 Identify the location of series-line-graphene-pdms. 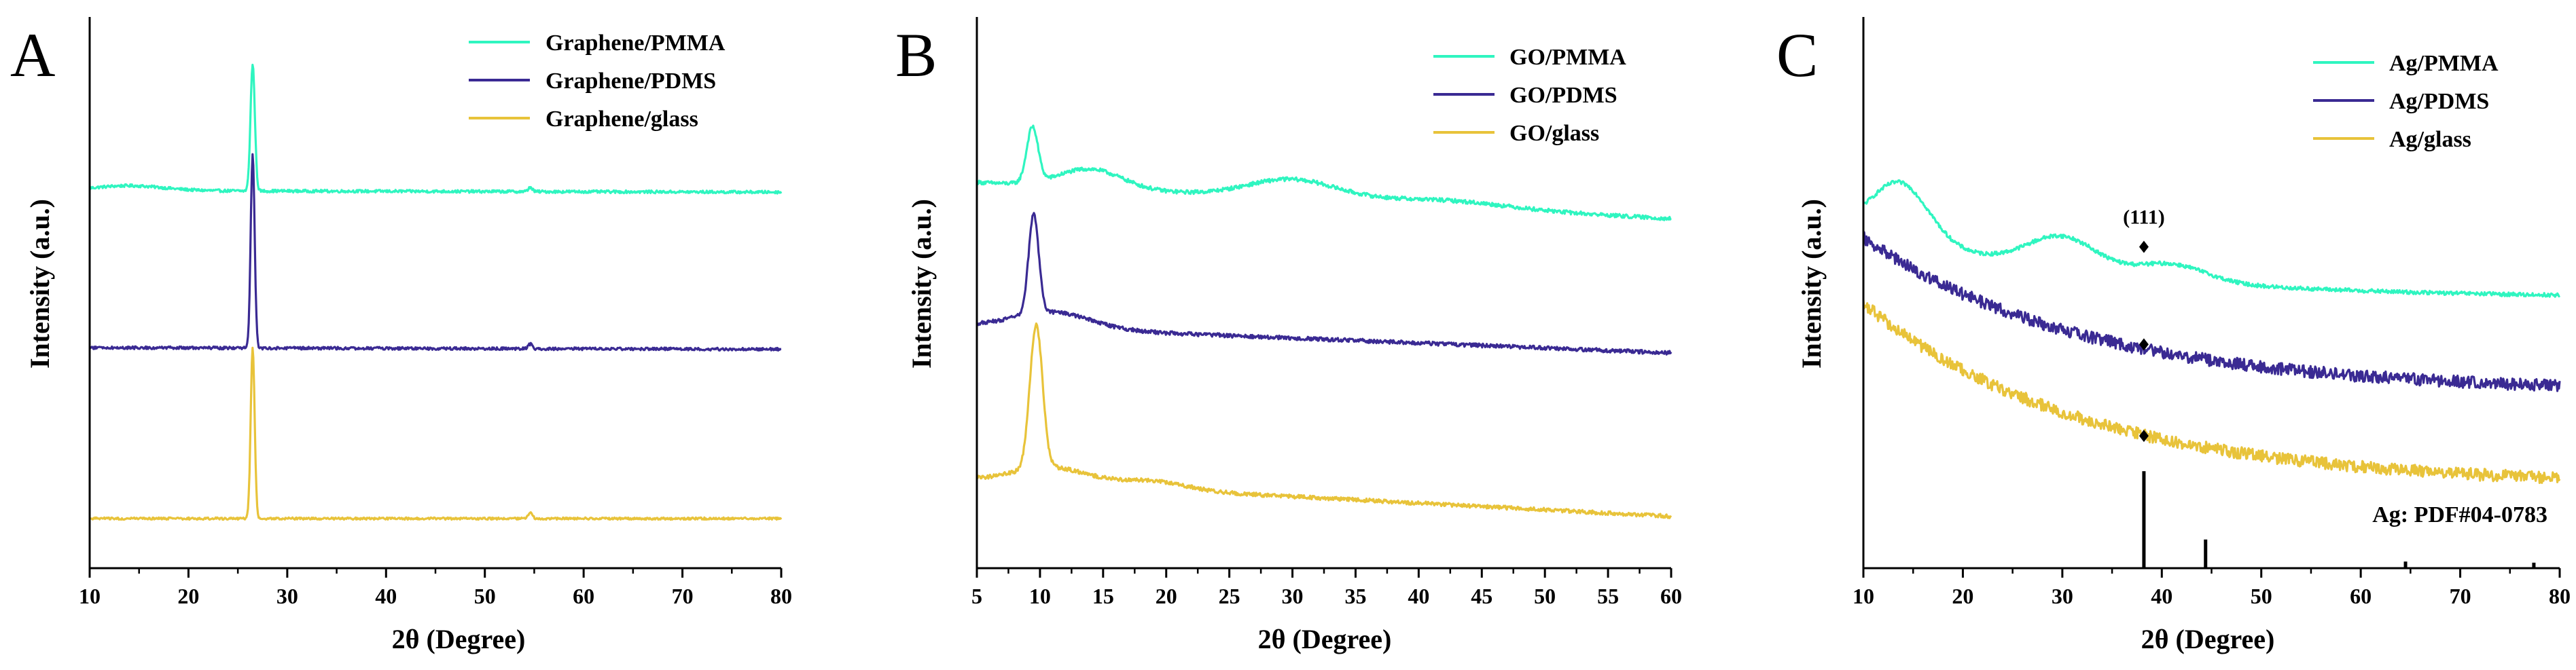
(435, 252).